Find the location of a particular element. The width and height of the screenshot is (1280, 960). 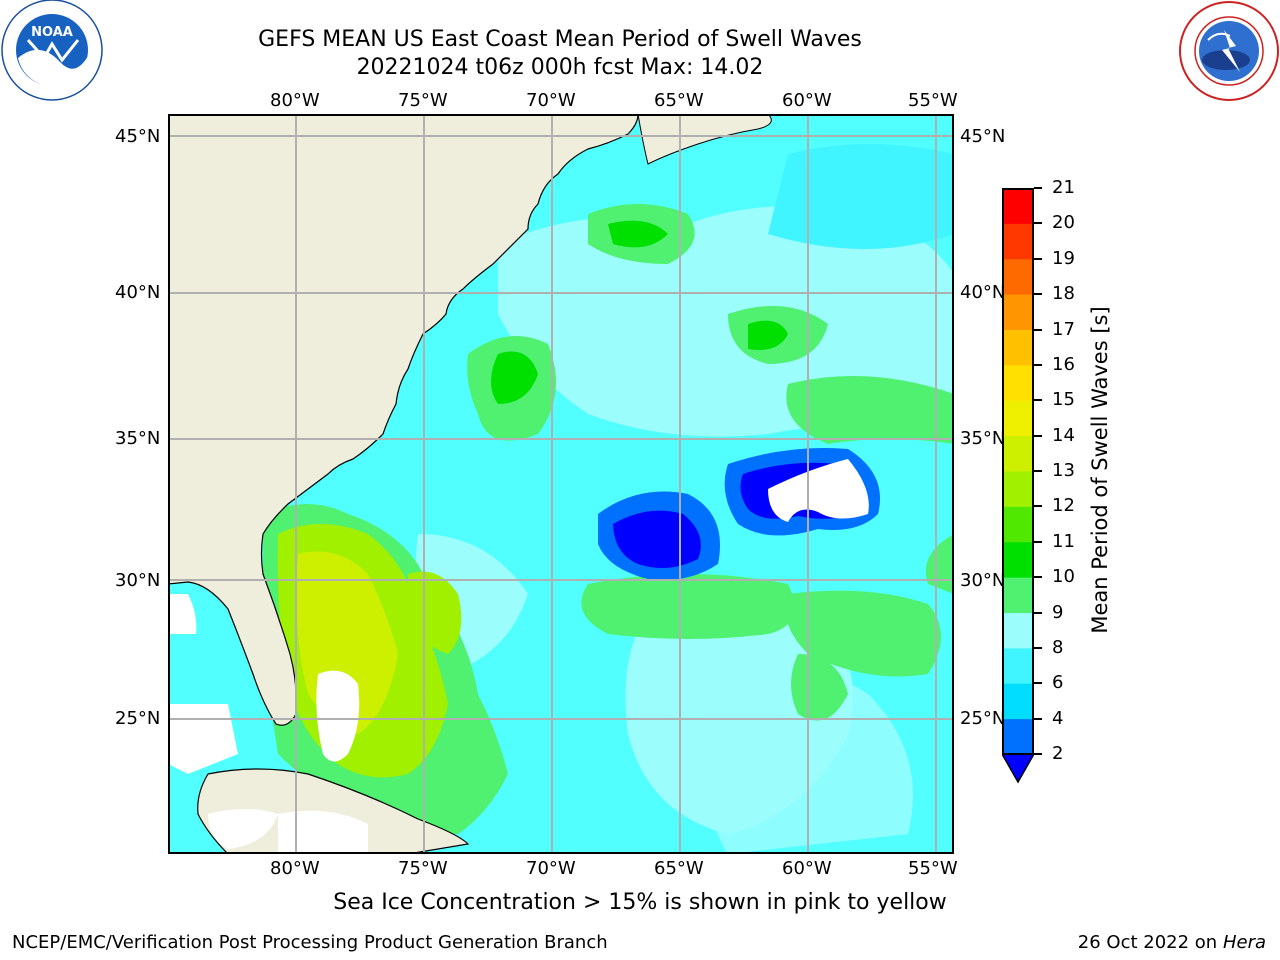

lat-label-right: 30°N is located at coordinates (983, 580).